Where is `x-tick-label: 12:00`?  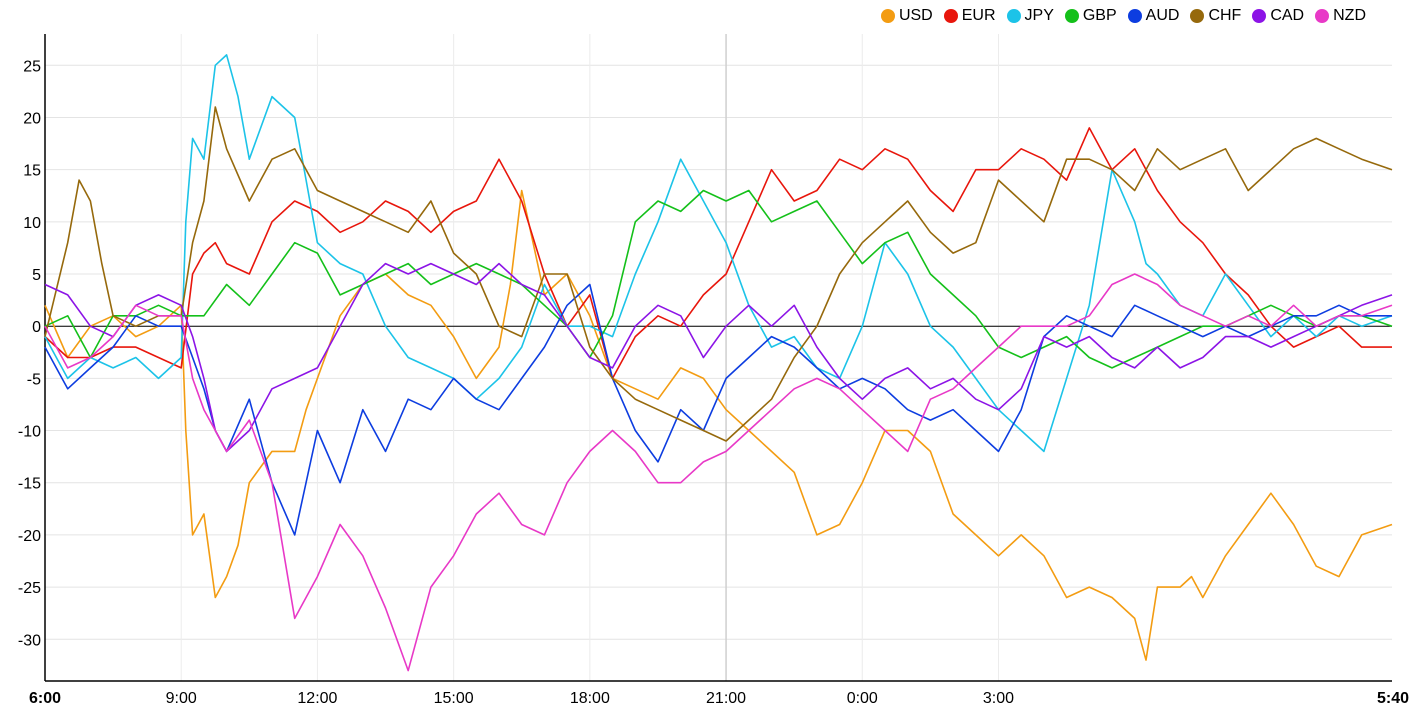
x-tick-label: 12:00 is located at coordinates (317, 698).